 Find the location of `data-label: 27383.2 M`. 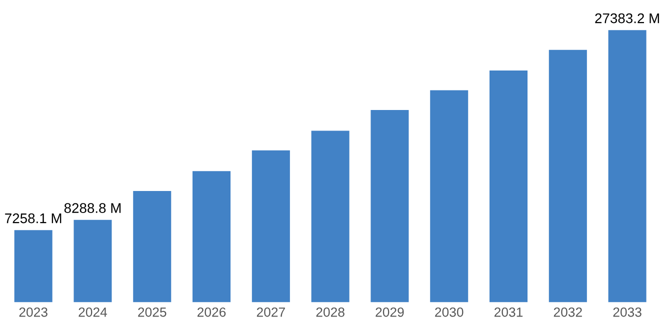

data-label: 27383.2 M is located at coordinates (627, 18).